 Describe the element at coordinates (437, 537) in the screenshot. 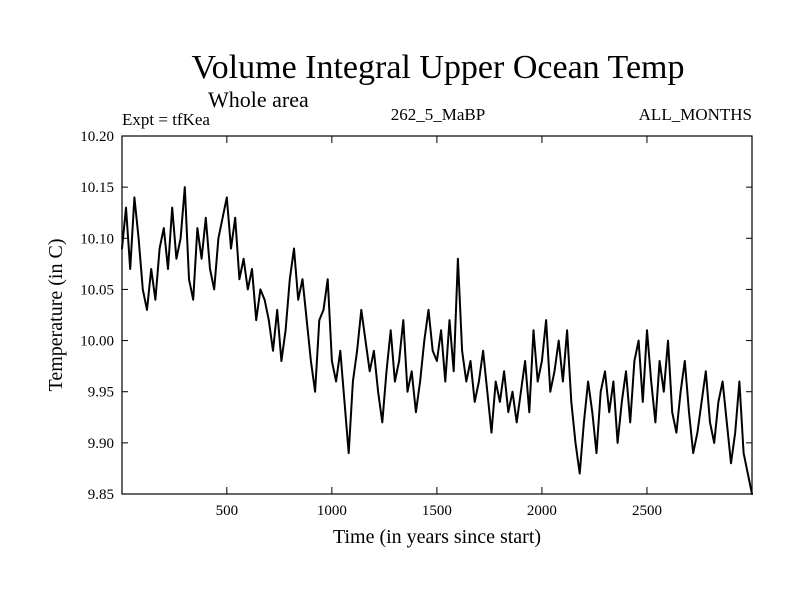

I see `x-axis-label: Time (in years since start)` at that location.